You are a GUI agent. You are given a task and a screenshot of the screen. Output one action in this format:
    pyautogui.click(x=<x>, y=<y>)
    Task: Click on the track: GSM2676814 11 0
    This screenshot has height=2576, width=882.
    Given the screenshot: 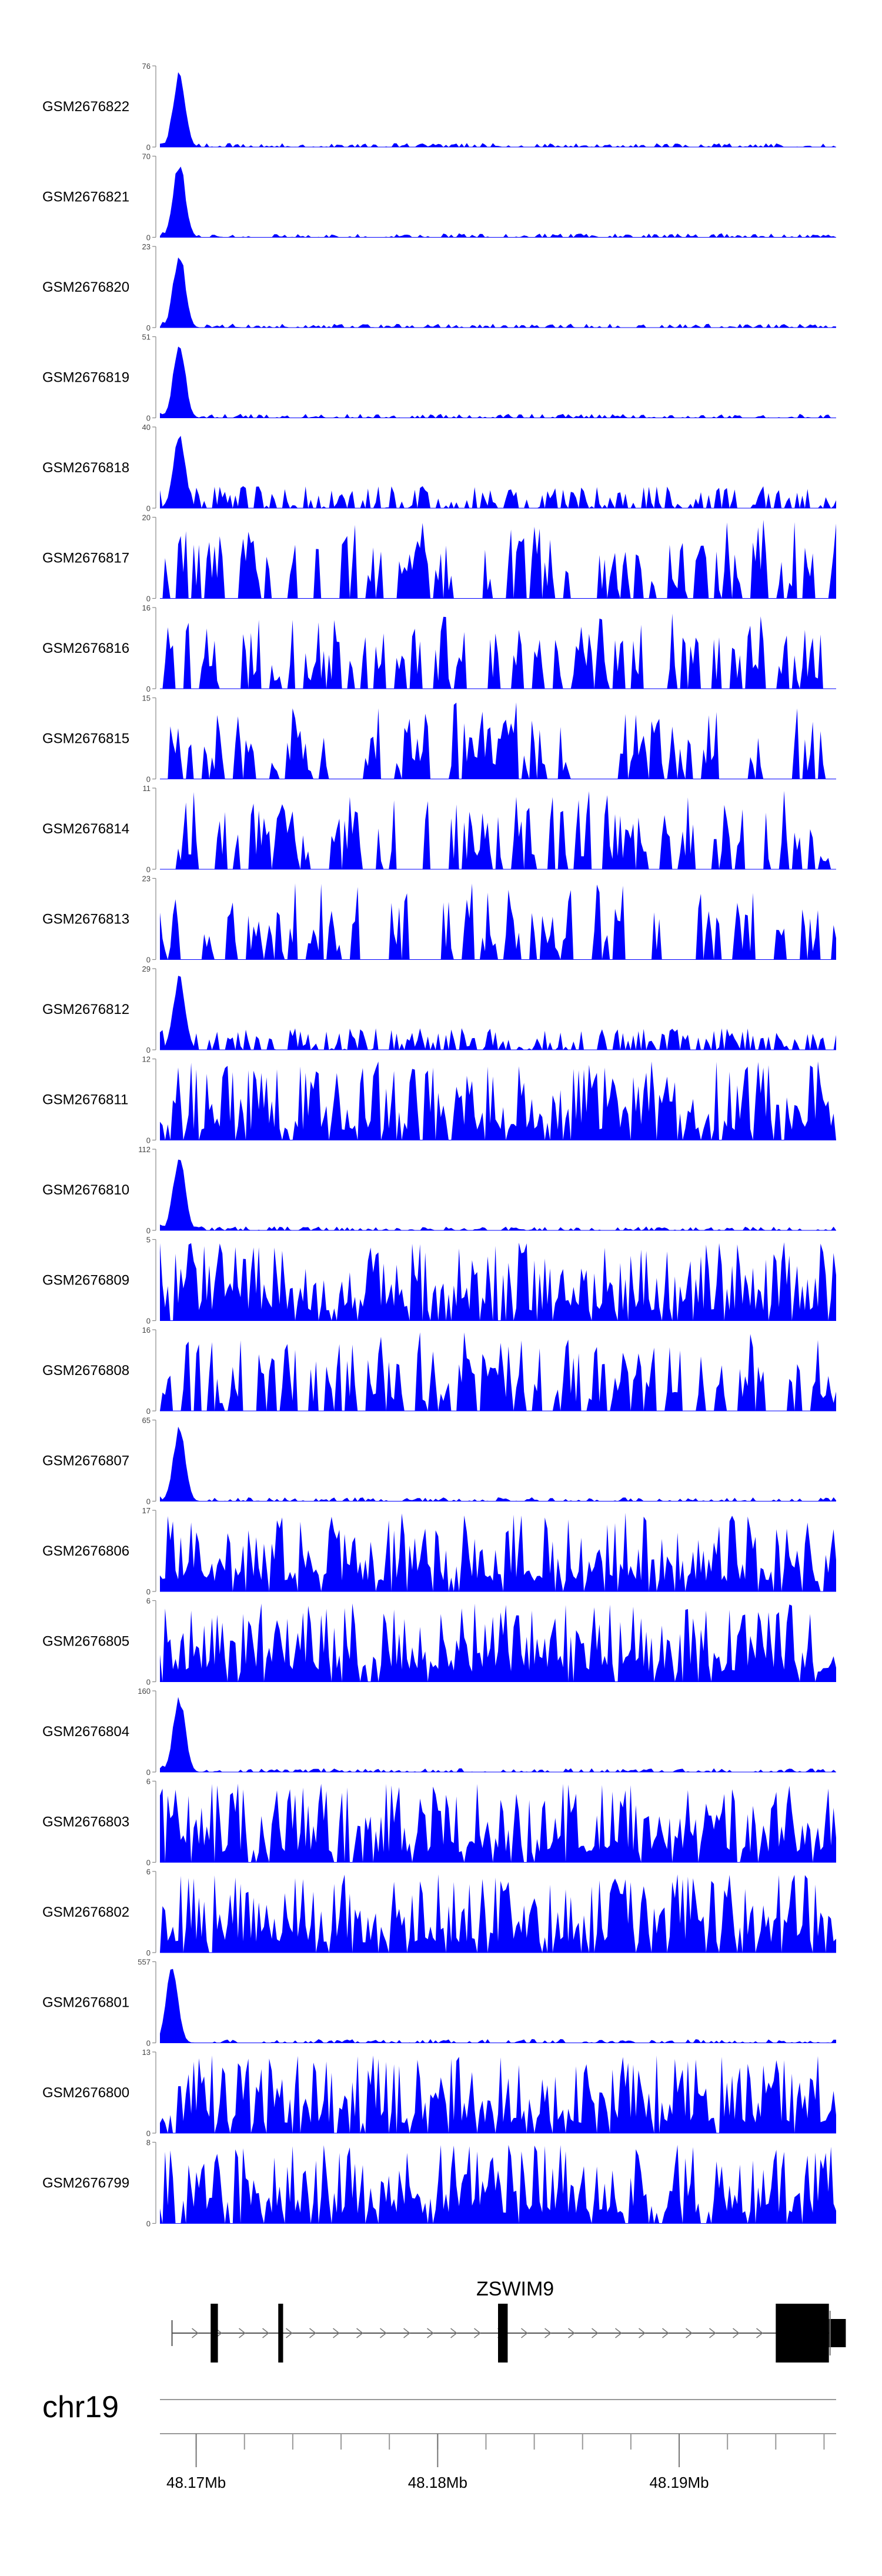 What is the action you would take?
    pyautogui.click(x=439, y=829)
    